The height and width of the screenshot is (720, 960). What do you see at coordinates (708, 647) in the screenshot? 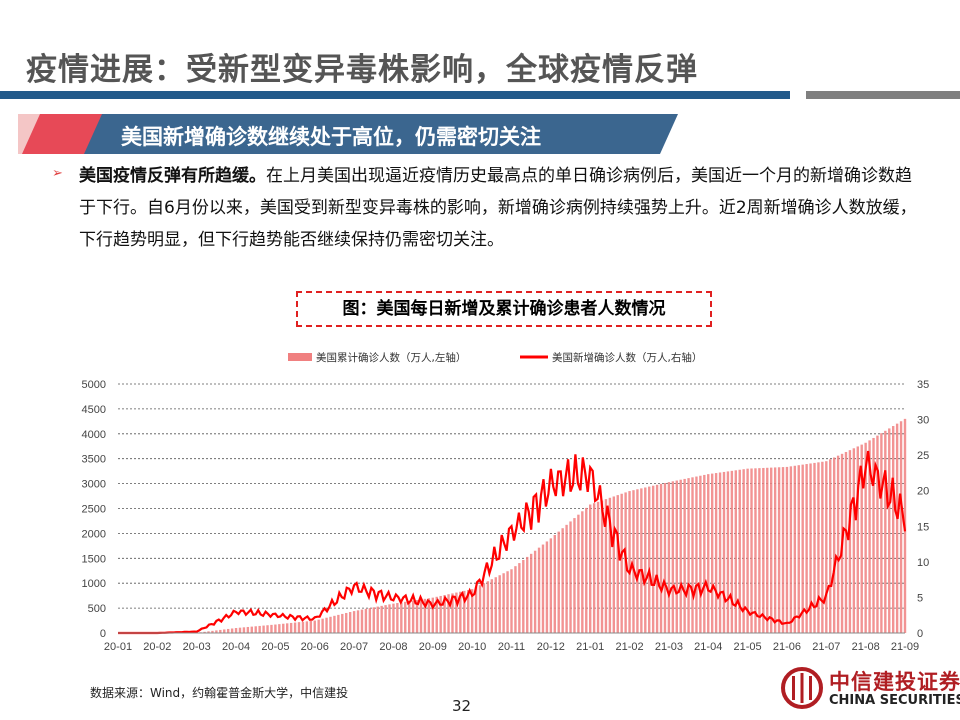
I see `x-tick-label: 21-04` at bounding box center [708, 647].